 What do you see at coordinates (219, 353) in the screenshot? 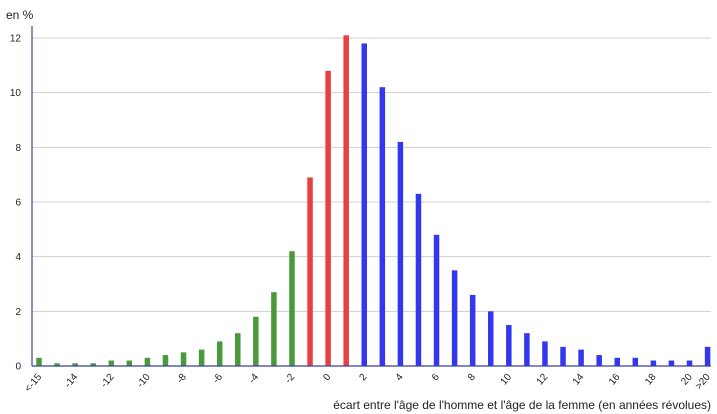
I see `bar--6` at bounding box center [219, 353].